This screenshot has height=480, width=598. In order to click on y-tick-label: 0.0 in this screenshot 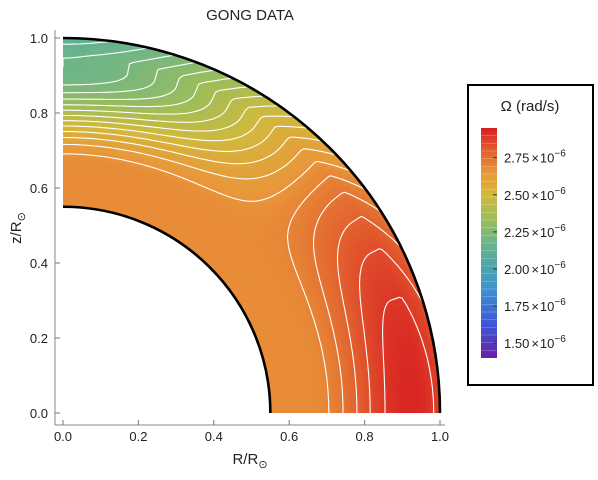, I will do `click(39, 413)`.